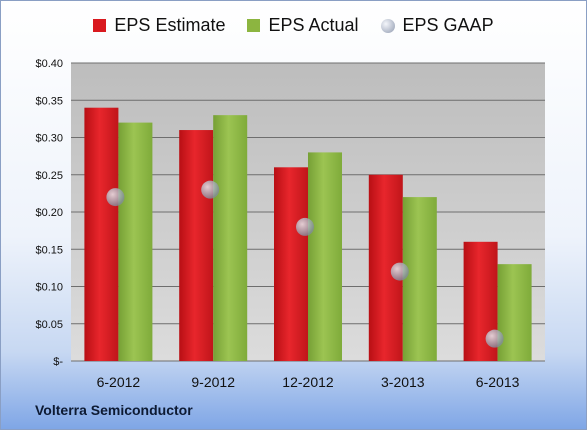  Describe the element at coordinates (49, 250) in the screenshot. I see `y-tick-label: $0.15` at that location.